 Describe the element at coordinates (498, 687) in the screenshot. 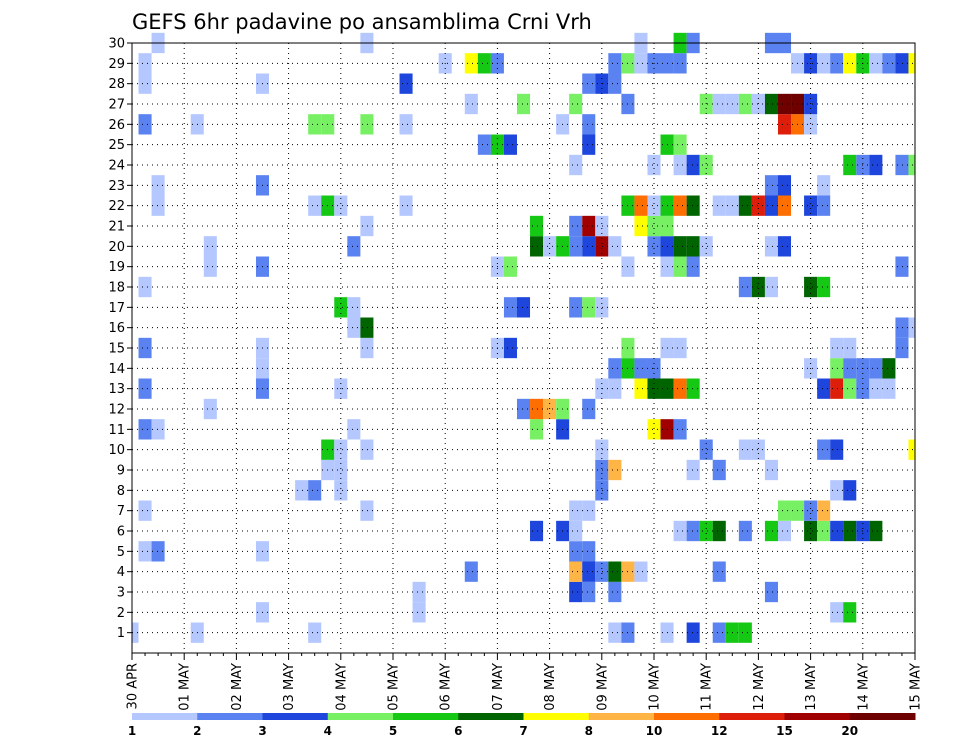

I see `x-tick-label: 07 MAY` at that location.